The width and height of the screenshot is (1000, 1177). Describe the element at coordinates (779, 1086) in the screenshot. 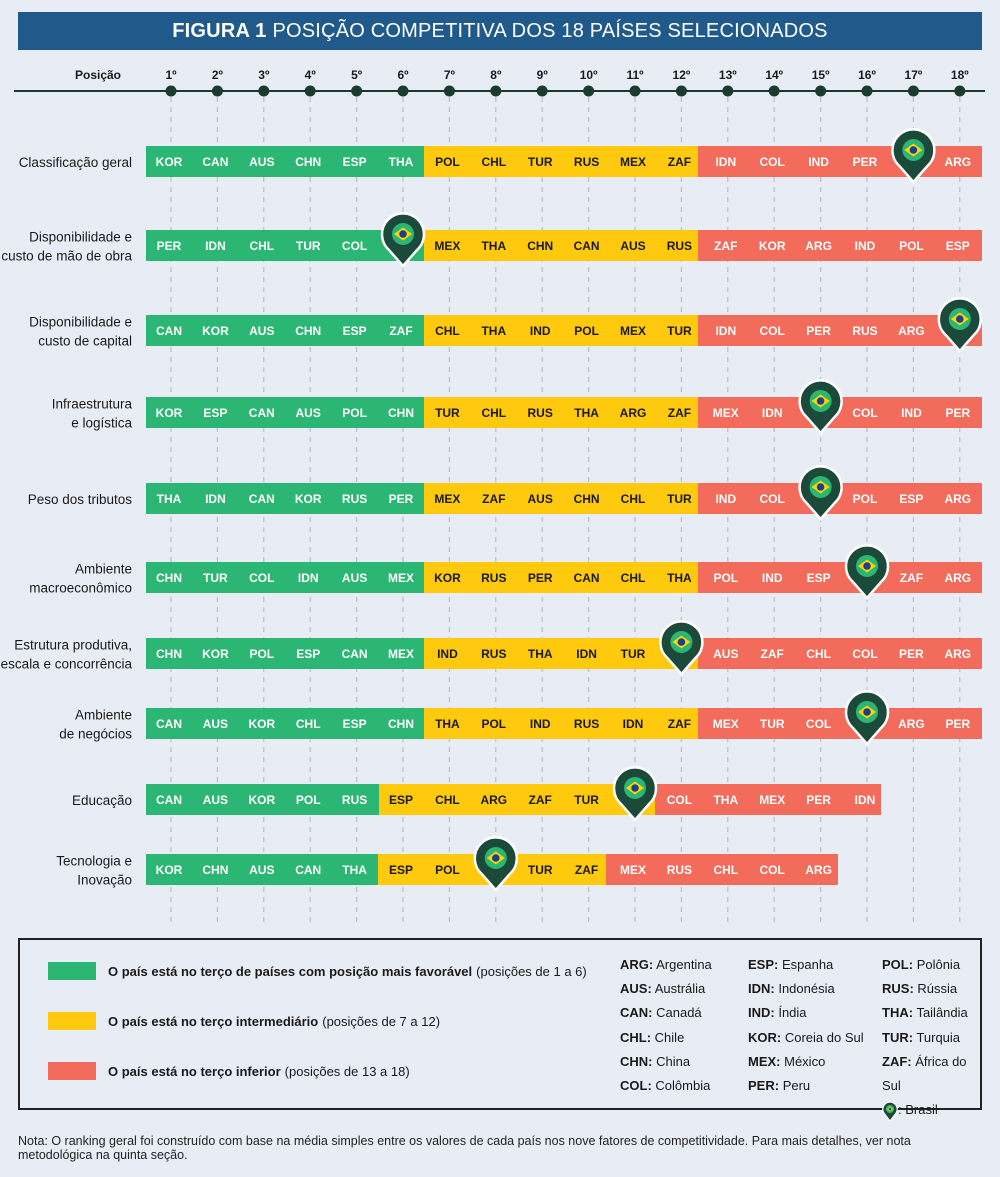

I see `abbr-per: PER: Peru` at that location.